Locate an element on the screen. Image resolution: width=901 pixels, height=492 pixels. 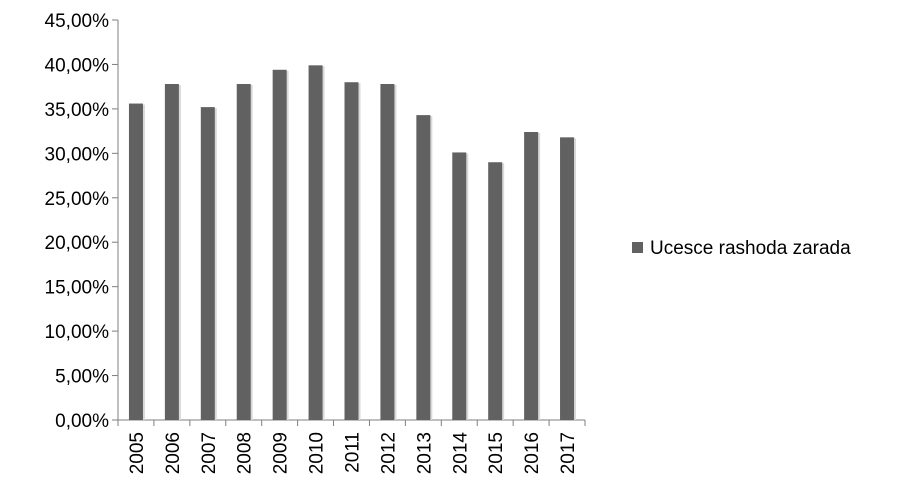
x-tick-label: 2008 is located at coordinates (245, 453).